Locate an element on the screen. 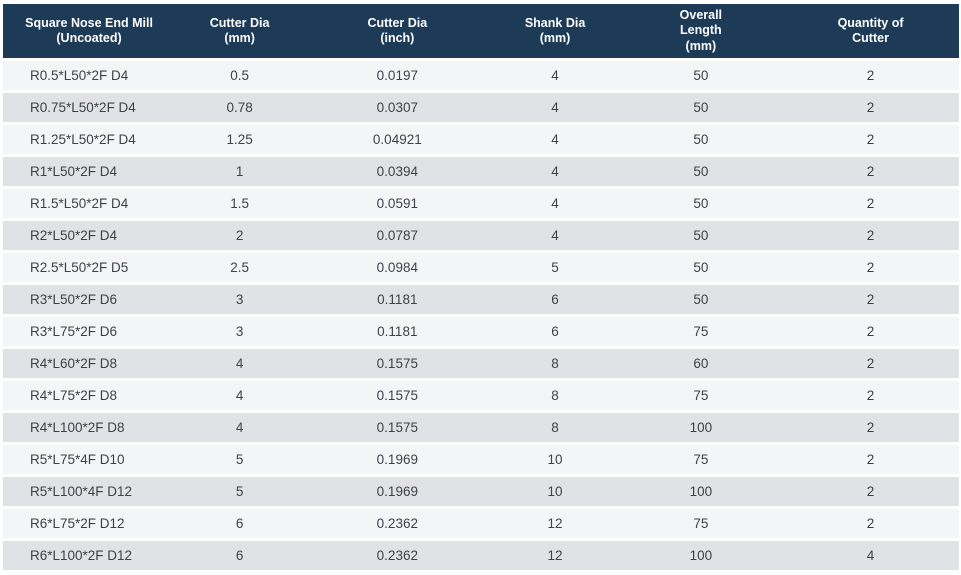 The image size is (961, 575). cell-cutter-dia-mm: 1.5 is located at coordinates (240, 203).